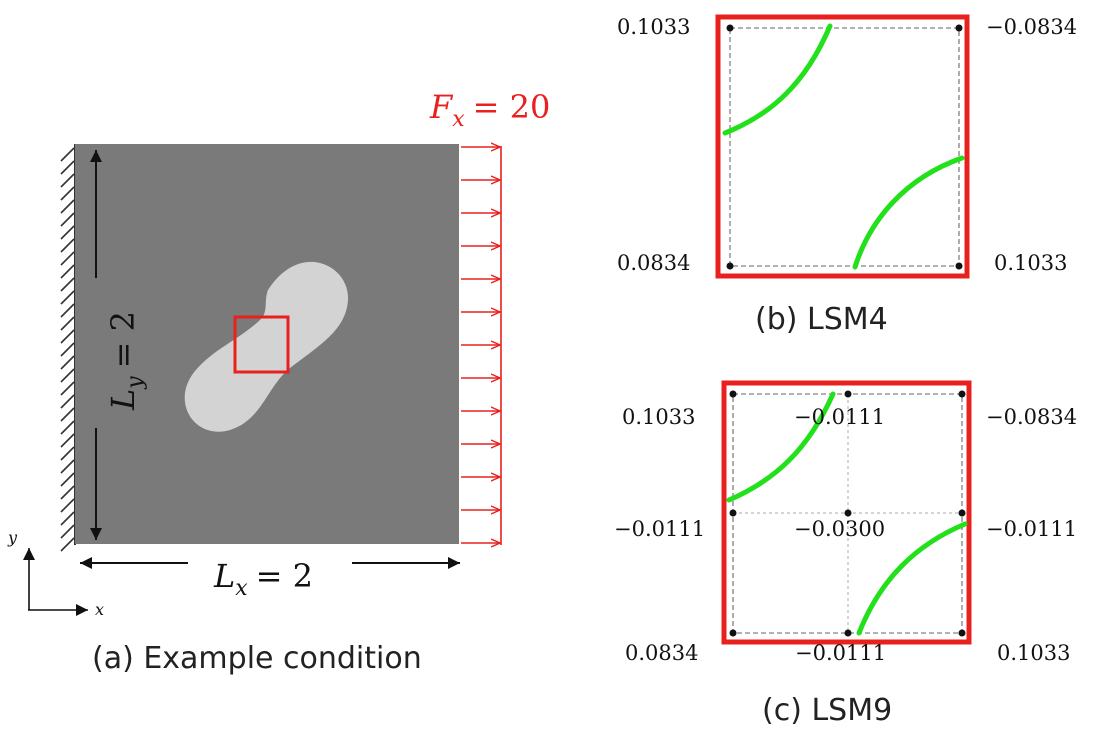 The image size is (1103, 748). Describe the element at coordinates (840, 653) in the screenshot. I see `lsm9-value-bottom-mid: −0.0111` at that location.